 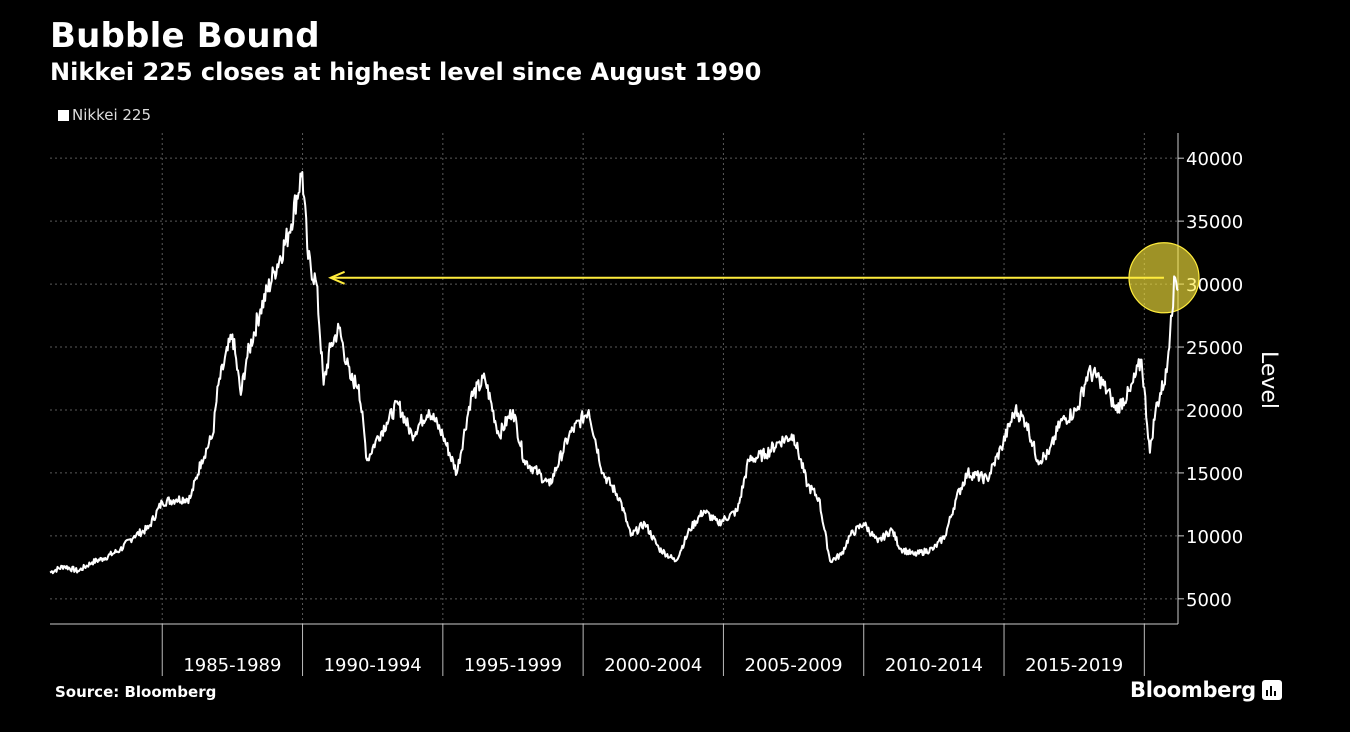 I want to click on legend-label: Nikkei 225, so click(x=112, y=115).